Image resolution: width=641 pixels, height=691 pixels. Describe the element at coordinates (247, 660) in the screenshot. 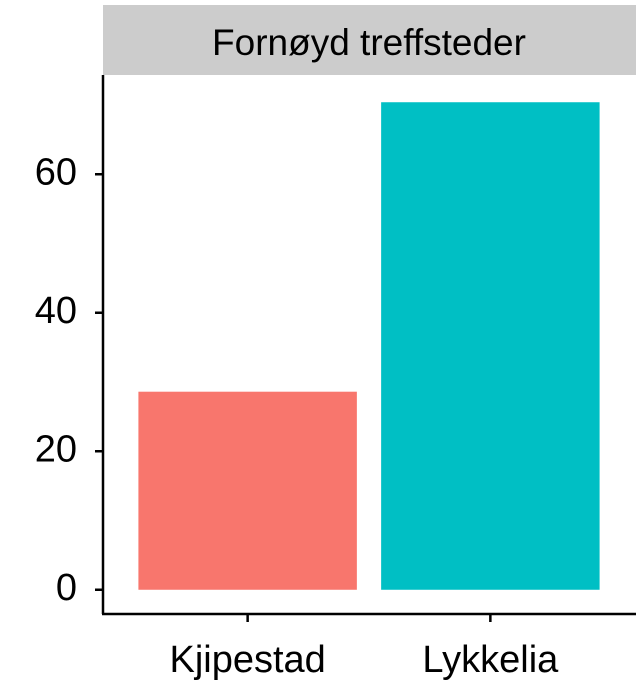

I see `x-tick-label: Kjipestad` at that location.